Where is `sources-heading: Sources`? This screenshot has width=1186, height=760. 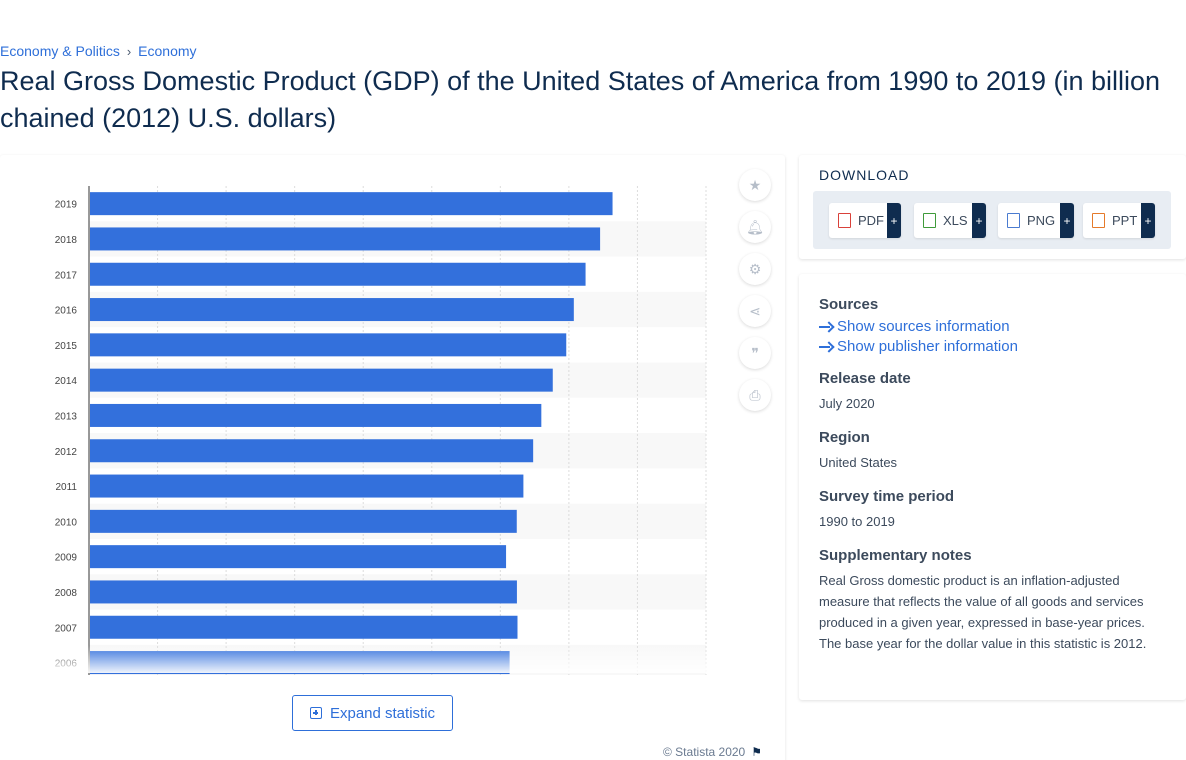 sources-heading: Sources is located at coordinates (849, 304).